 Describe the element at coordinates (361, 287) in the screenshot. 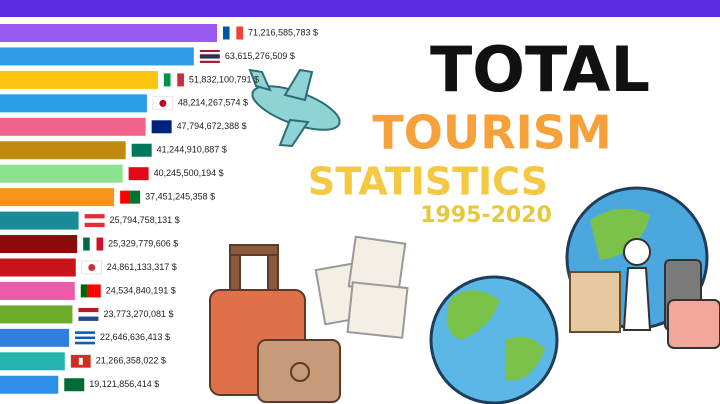

I see `photos-illustration` at that location.